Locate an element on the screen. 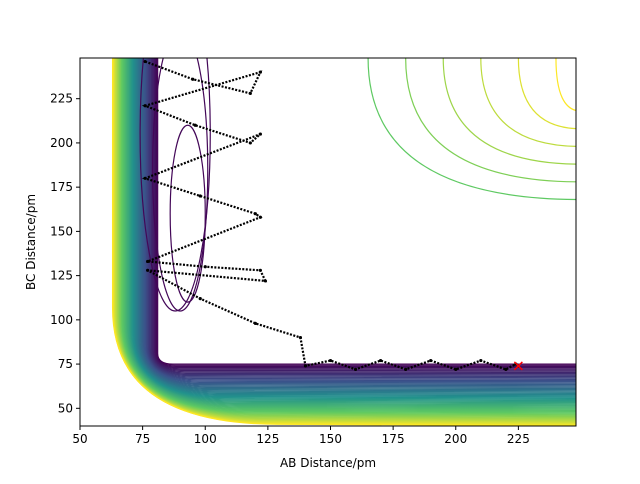  y-tick-label: 125 is located at coordinates (61, 276).